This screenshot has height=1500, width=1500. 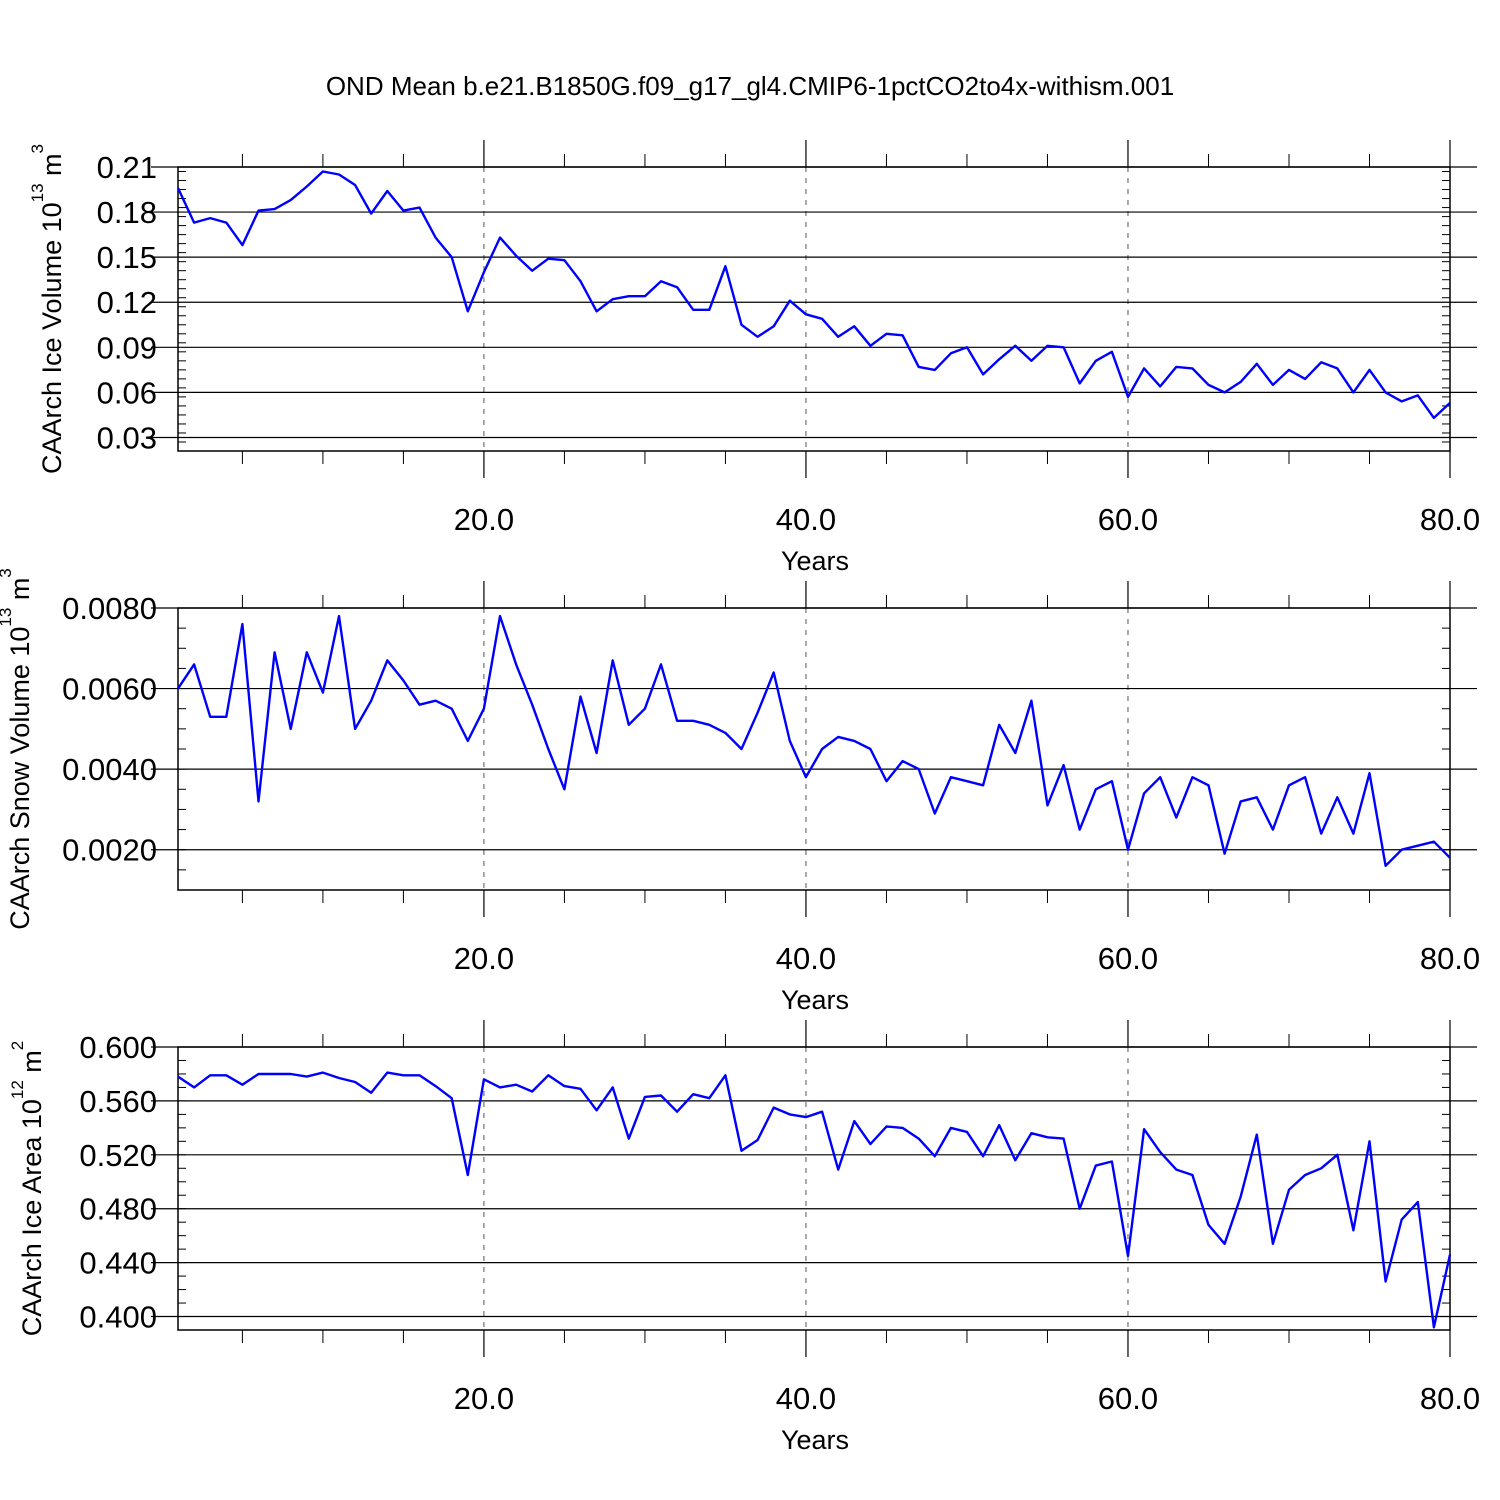 What do you see at coordinates (127, 392) in the screenshot?
I see `y-tick-label: 0.06` at bounding box center [127, 392].